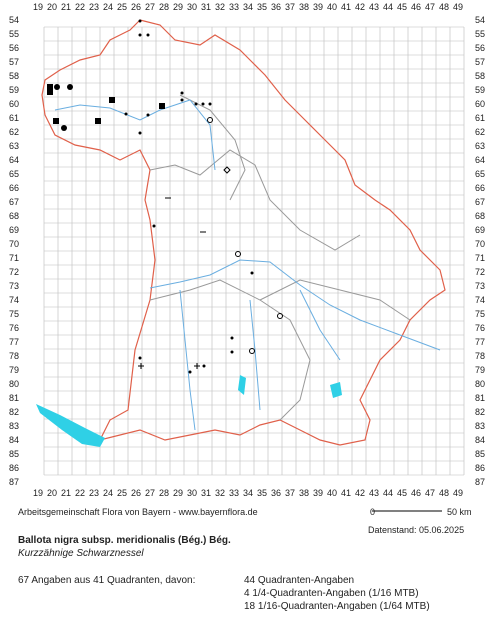 The image size is (500, 625). Describe the element at coordinates (14, 286) in the screenshot. I see `y-label: 73` at that location.